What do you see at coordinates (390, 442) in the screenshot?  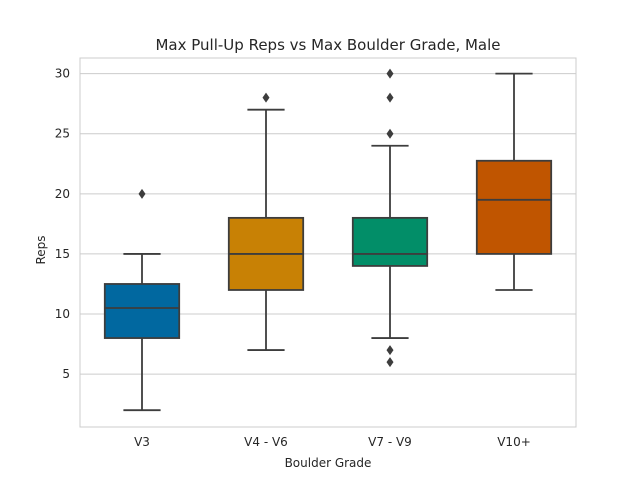 I see `x-tick-label: V7 - V9` at bounding box center [390, 442].